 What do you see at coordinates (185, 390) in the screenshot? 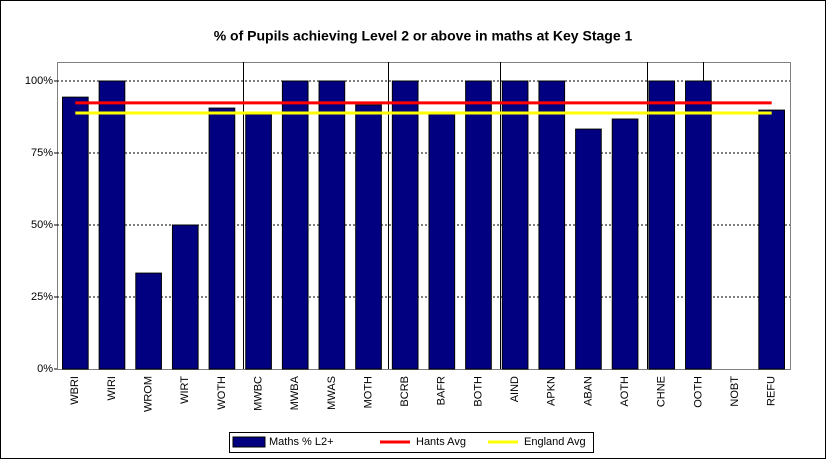
I see `x-tick-label: WIRT` at bounding box center [185, 390].